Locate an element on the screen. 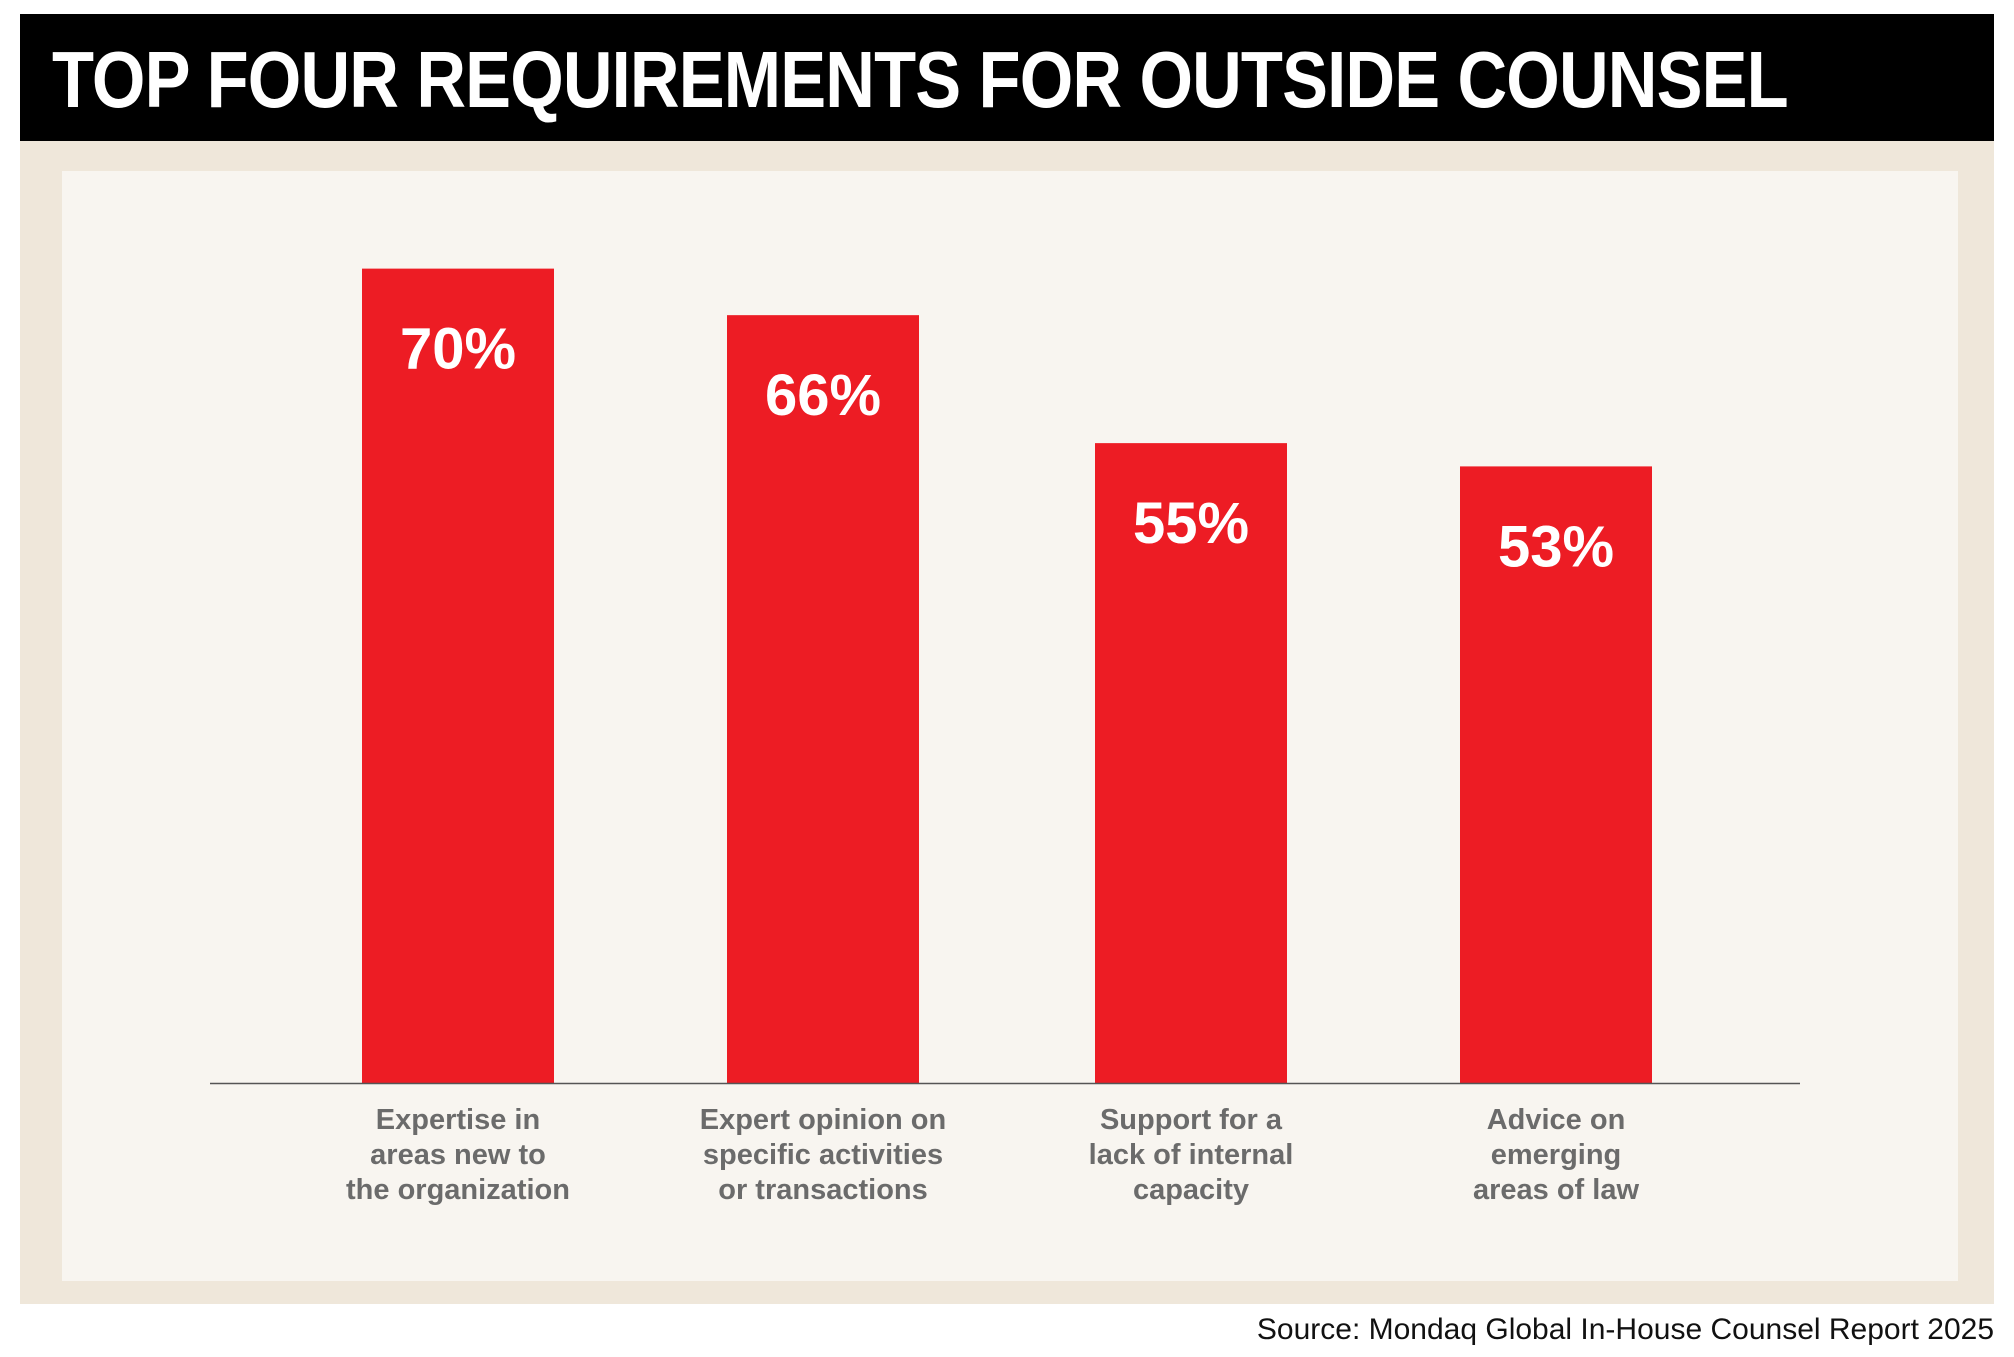 The image size is (2014, 1357). bar-value-label-2: 66% is located at coordinates (823, 395).